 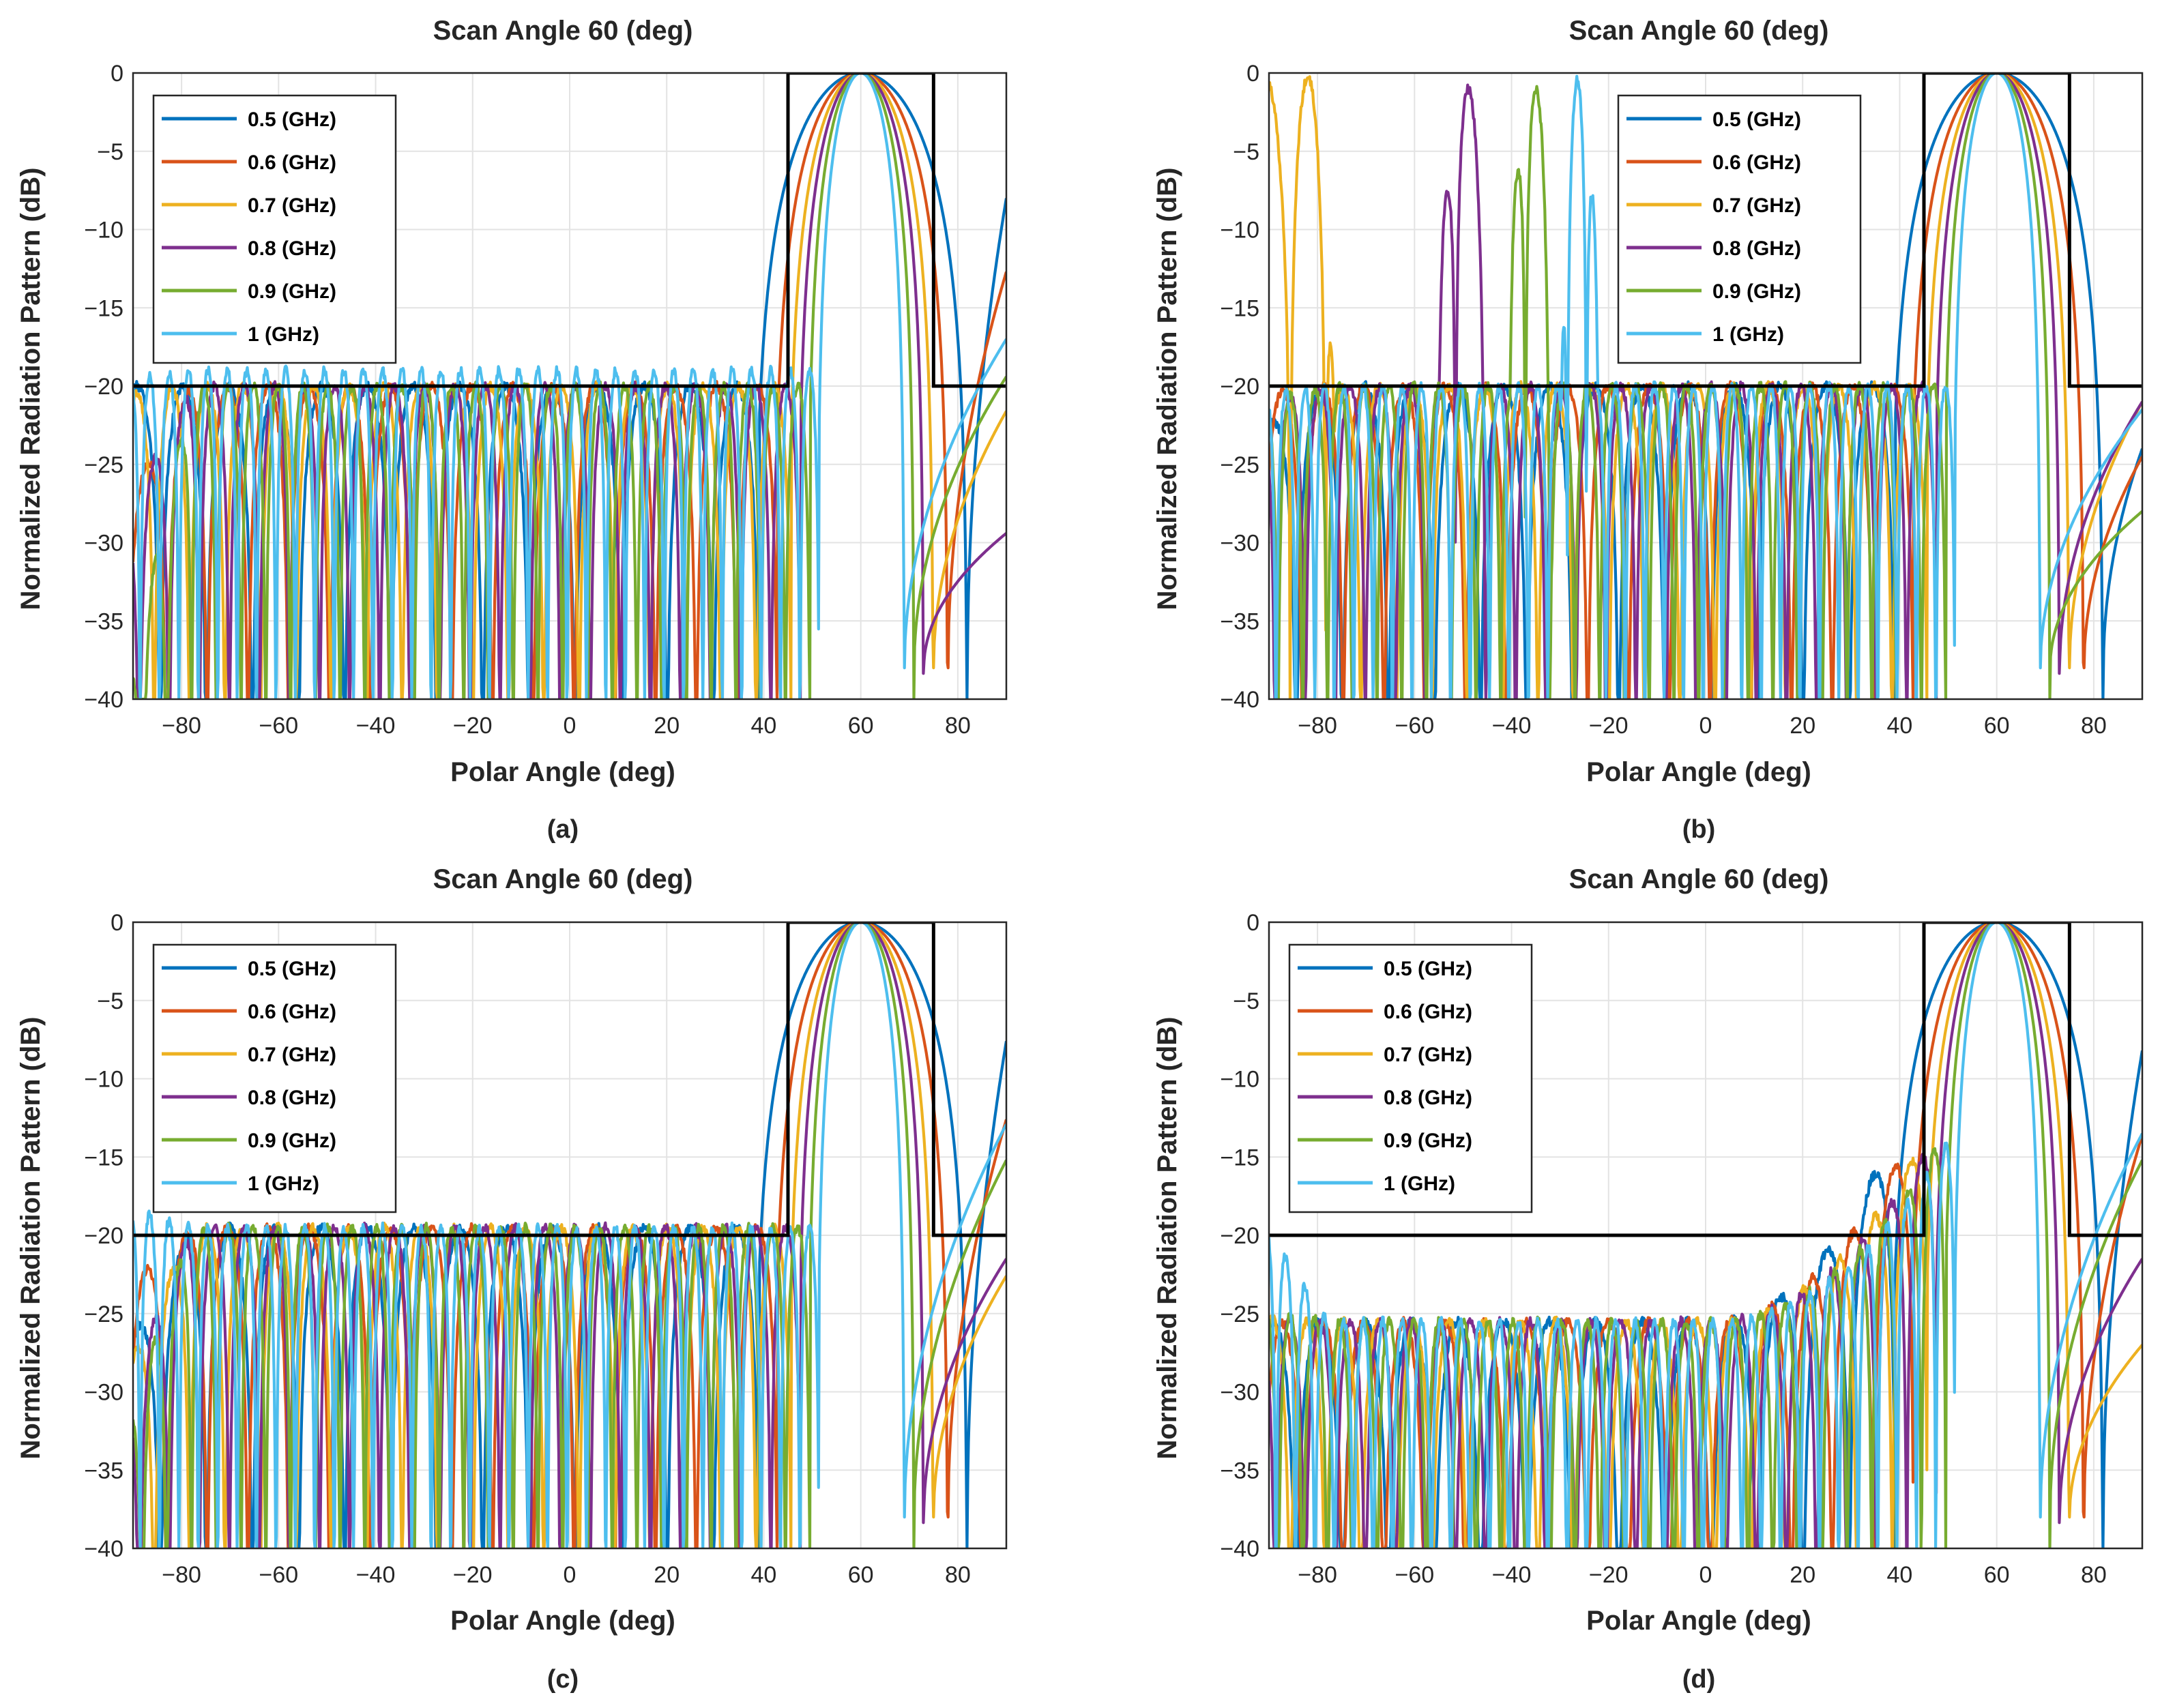 What do you see at coordinates (1239, 231) in the screenshot?
I see `y-tick-label-b: −10` at bounding box center [1239, 231].